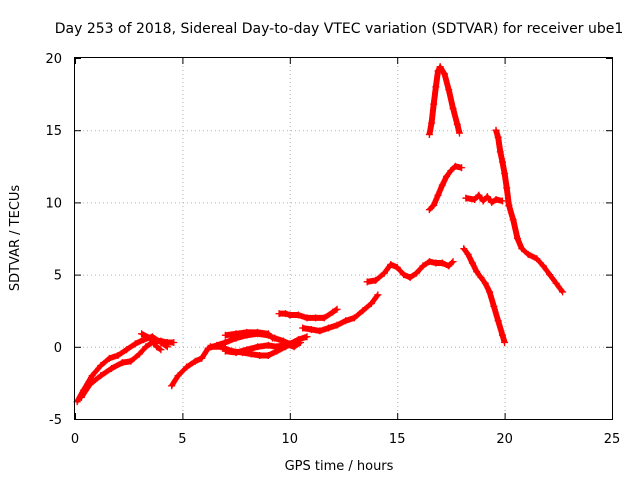 The width and height of the screenshot is (640, 480). What do you see at coordinates (58, 348) in the screenshot?
I see `y-tick-label: 0` at bounding box center [58, 348].